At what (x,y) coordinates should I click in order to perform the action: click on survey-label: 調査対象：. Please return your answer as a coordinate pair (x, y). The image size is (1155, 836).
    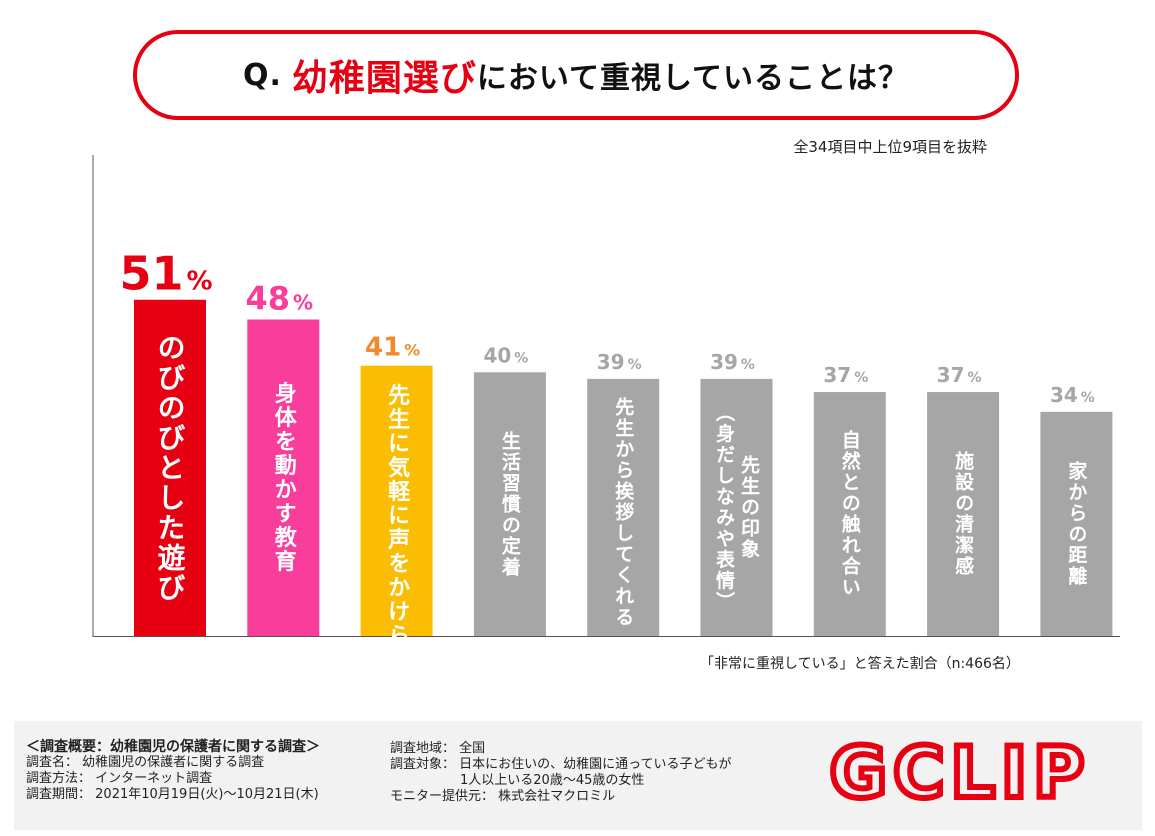
    Looking at the image, I should click on (423, 764).